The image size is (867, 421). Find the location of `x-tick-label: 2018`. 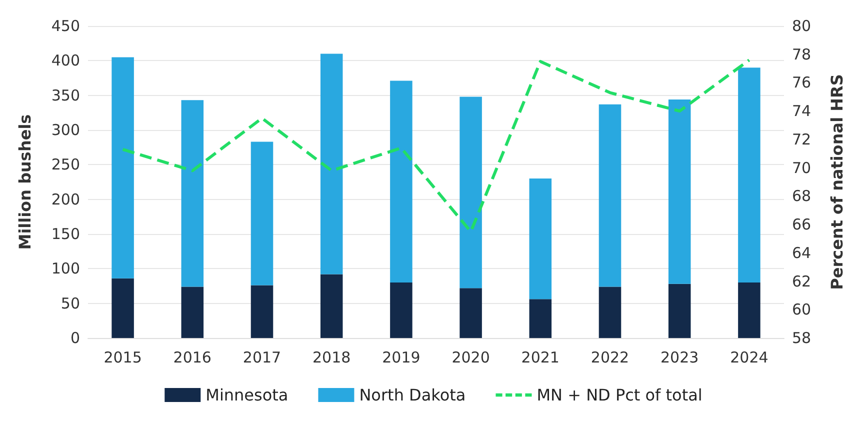

x-tick-label: 2018 is located at coordinates (331, 357).